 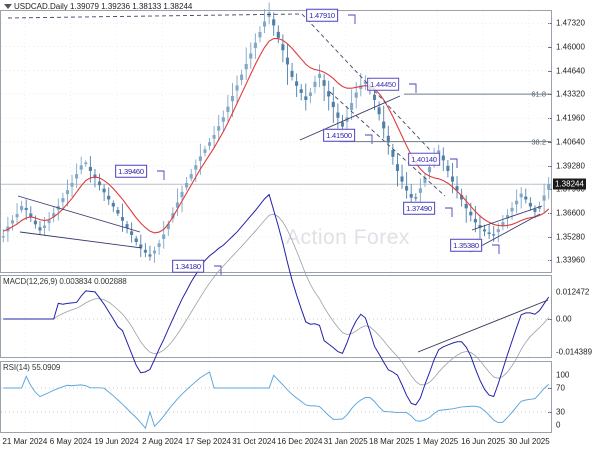 What do you see at coordinates (538, 94) in the screenshot?
I see `fibonacci-level-label: 61.8` at bounding box center [538, 94].